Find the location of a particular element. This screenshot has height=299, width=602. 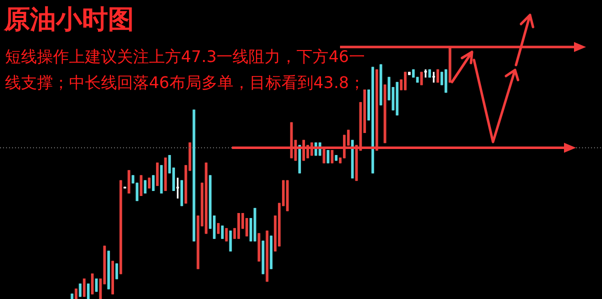

annotation: 短线操作上建议关注上方47.3一线阻力，下方46一线支撑；中长线回落46布局多单，目标看到43.8； is located at coordinates (185, 70).